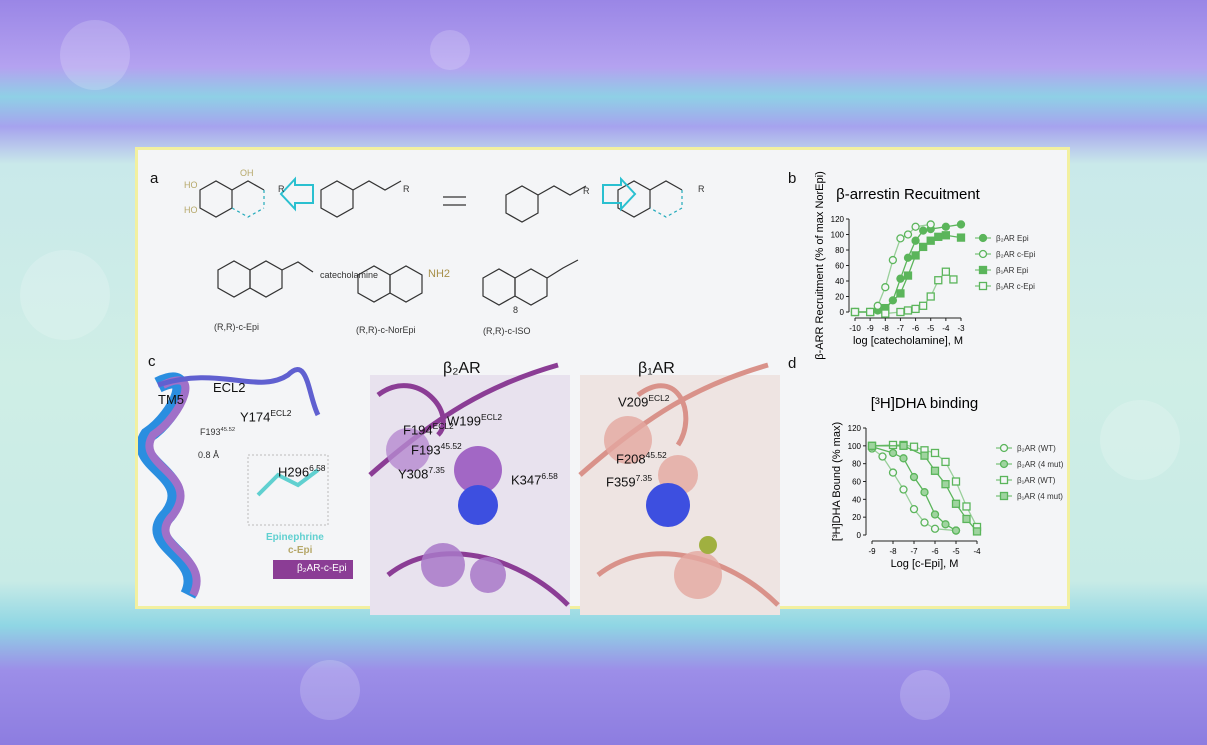 Image resolution: width=1207 pixels, height=745 pixels. What do you see at coordinates (296, 194) in the screenshot?
I see `arrow-left-icon` at bounding box center [296, 194].